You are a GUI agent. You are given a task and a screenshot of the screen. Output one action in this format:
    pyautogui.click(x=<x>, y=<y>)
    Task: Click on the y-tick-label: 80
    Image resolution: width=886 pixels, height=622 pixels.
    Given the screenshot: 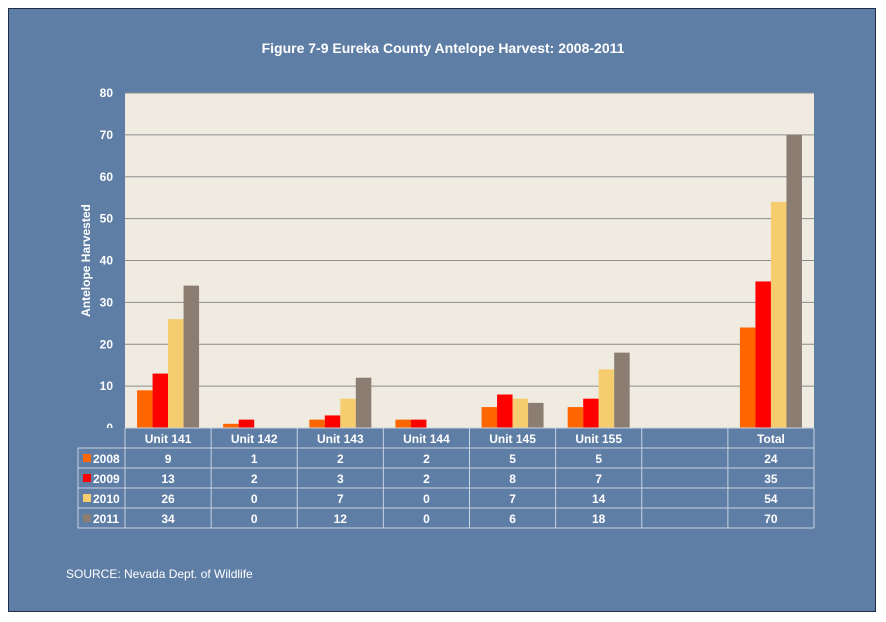 What is the action you would take?
    pyautogui.click(x=107, y=93)
    